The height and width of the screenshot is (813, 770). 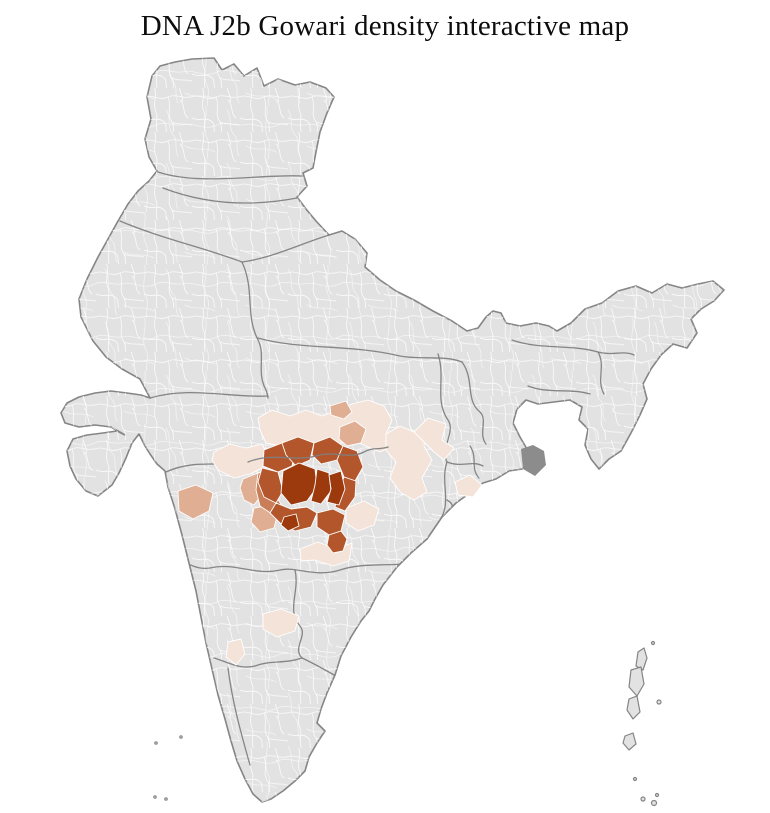 I want to click on density-cells, so click(x=330, y=532).